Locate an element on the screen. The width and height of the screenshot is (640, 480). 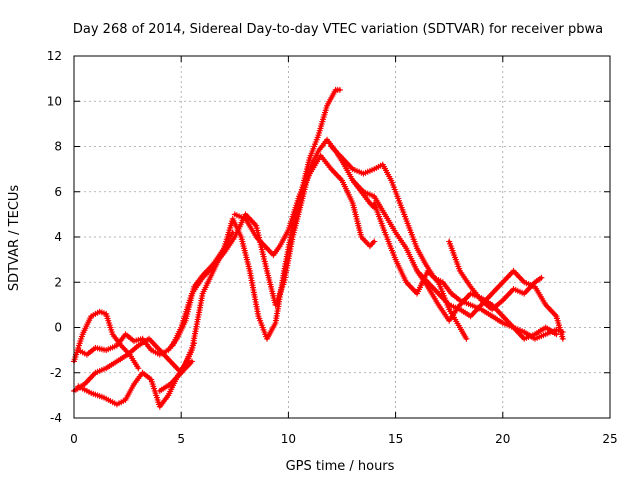
y-tick-label: 6 is located at coordinates (58, 192).